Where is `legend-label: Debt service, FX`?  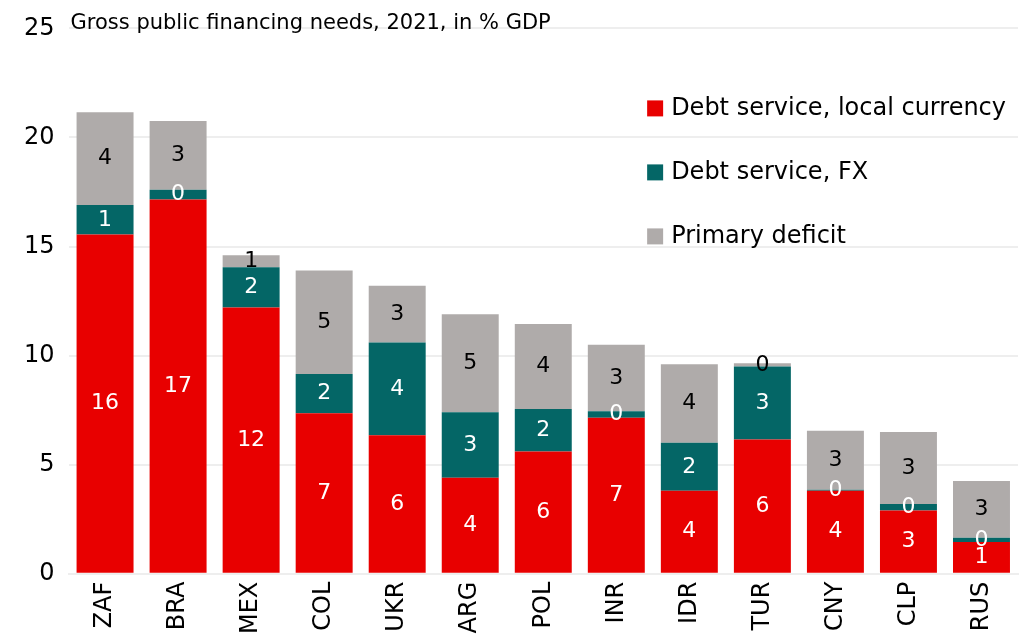 legend-label: Debt service, FX is located at coordinates (770, 170).